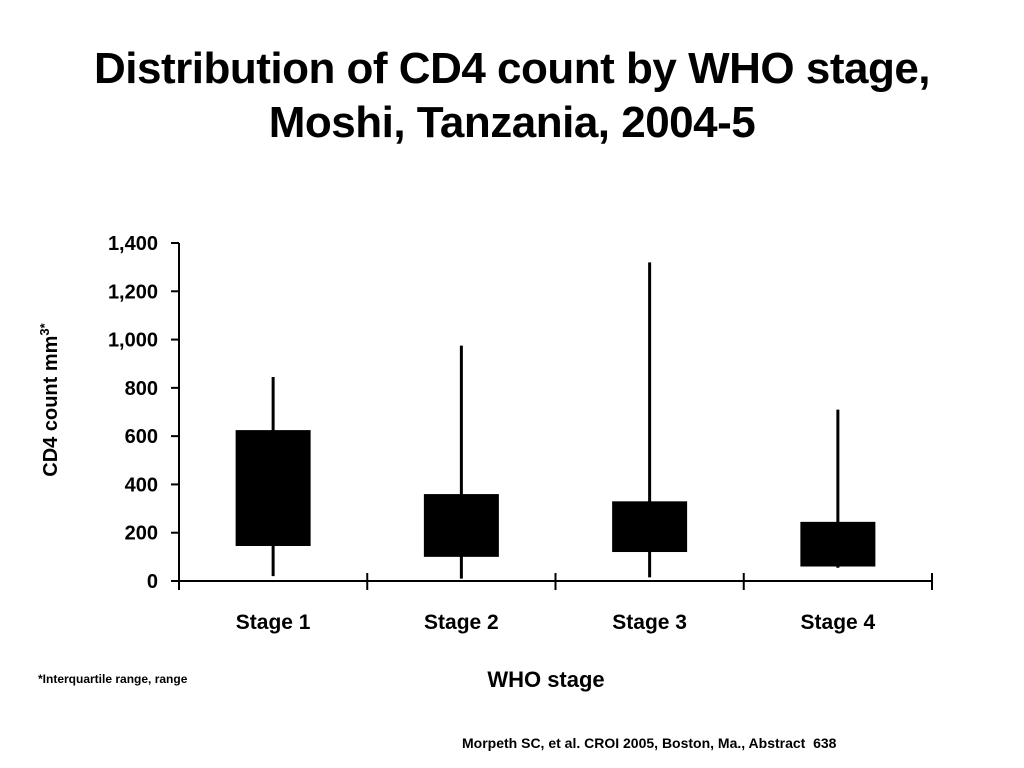 The image size is (1024, 768). Describe the element at coordinates (141, 389) in the screenshot. I see `y-tick-label: 800` at that location.